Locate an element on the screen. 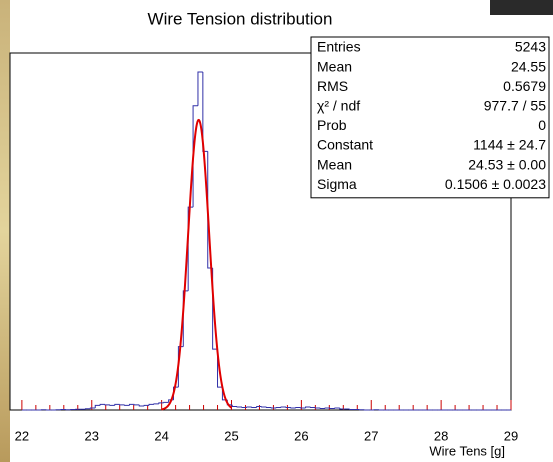 This screenshot has height=462, width=553. background-corner is located at coordinates (521, 7).